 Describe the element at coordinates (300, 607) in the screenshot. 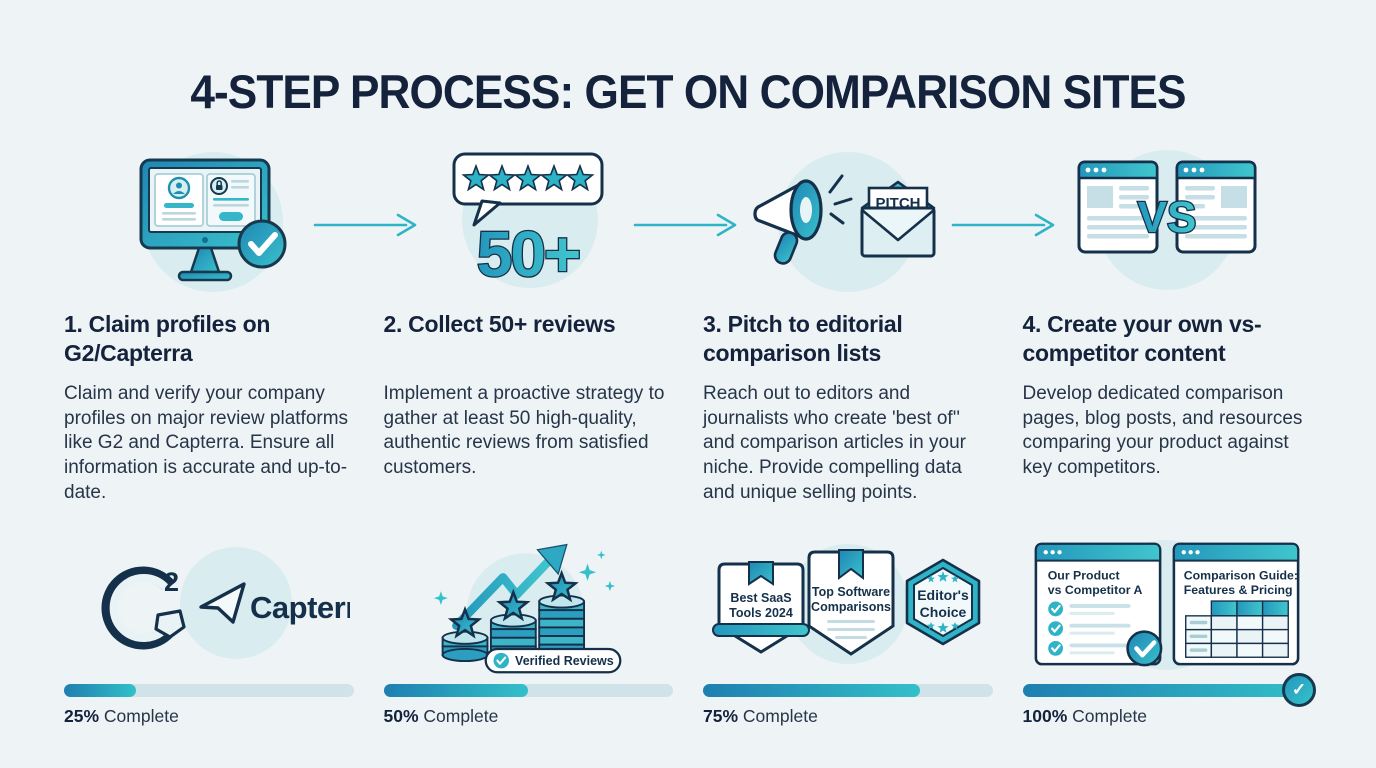

I see `svg-text: Capterra` at that location.